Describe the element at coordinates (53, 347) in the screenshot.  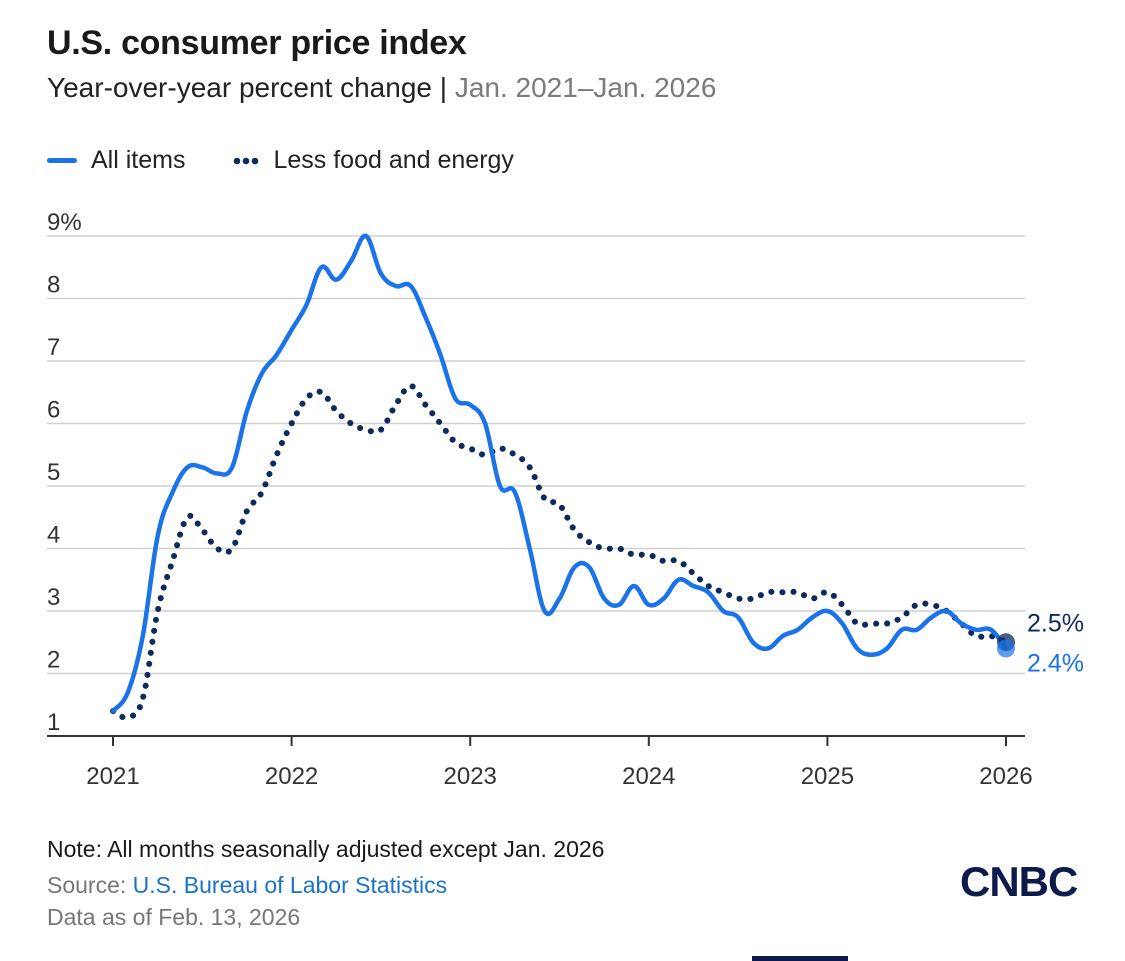
I see `y-tick-label: 7` at that location.